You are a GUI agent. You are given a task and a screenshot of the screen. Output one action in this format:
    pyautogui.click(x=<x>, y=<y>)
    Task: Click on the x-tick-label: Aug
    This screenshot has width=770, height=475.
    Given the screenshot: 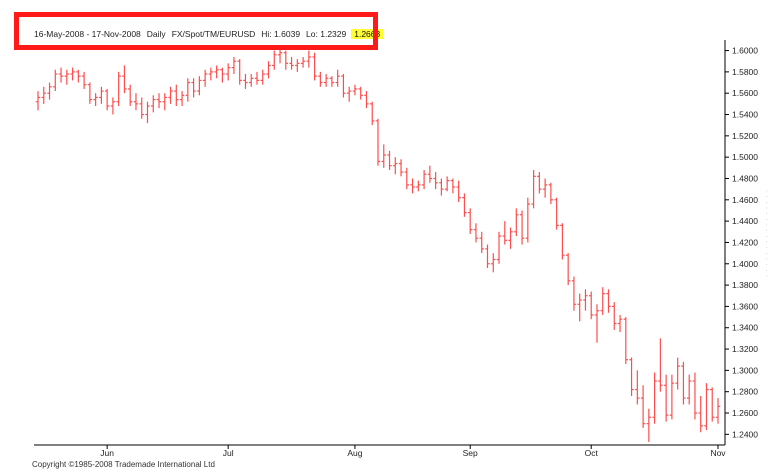 What is the action you would take?
    pyautogui.click(x=354, y=453)
    